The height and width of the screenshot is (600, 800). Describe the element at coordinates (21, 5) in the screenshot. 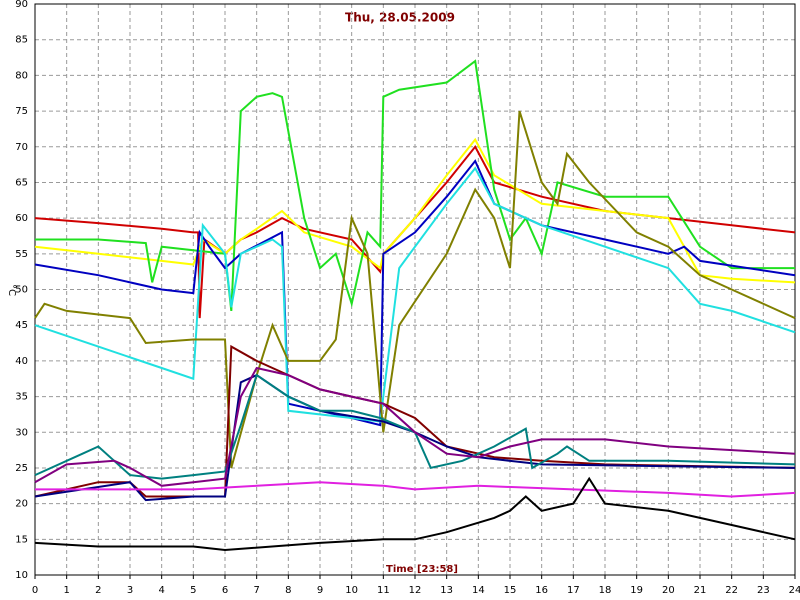

I see `y-tick-label: 90` at that location.